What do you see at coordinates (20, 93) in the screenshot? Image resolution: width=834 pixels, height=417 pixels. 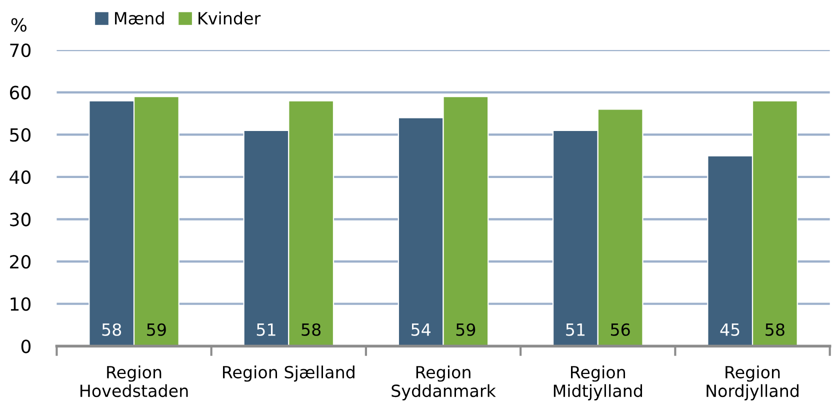 I see `y-tick-label: 60` at bounding box center [20, 93].